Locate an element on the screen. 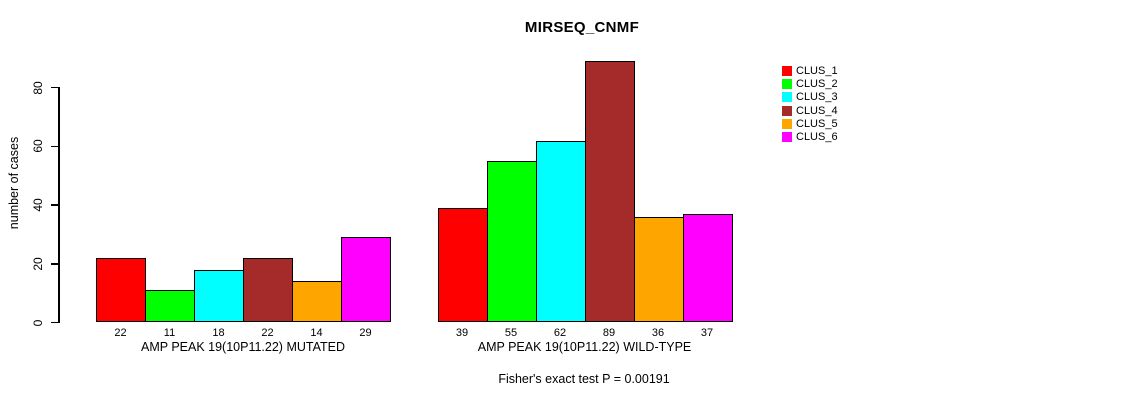  bar-value-label: 18 is located at coordinates (218, 333).